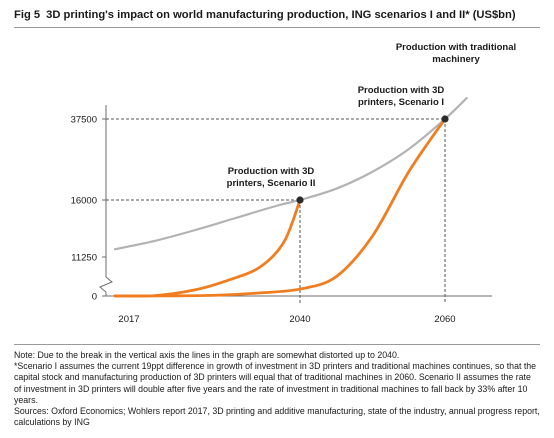 This screenshot has width=554, height=438. Describe the element at coordinates (106, 284) in the screenshot. I see `y-axis-break` at that location.